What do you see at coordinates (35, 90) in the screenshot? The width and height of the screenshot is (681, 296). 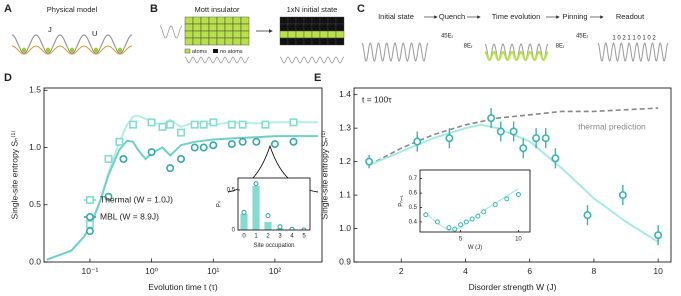 I see `y-tick-label: 1.5` at bounding box center [35, 90].